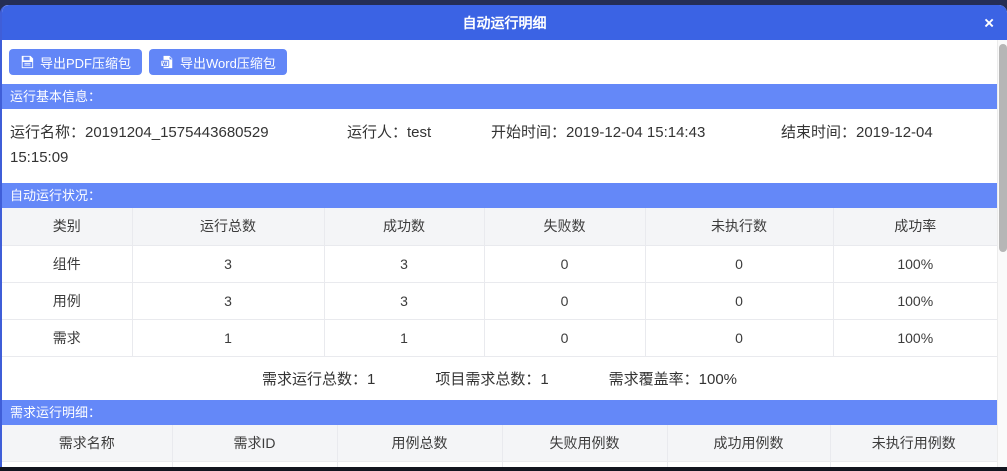 The image size is (1007, 471). What do you see at coordinates (915, 227) in the screenshot?
I see `col-success-rate: 成功率` at bounding box center [915, 227].